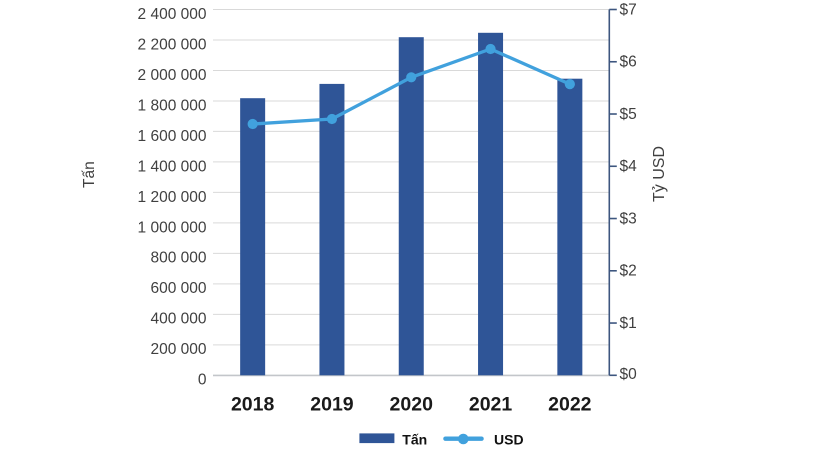 Image resolution: width=820 pixels, height=467 pixels. Describe the element at coordinates (178, 319) in the screenshot. I see `svg-text: 400 000` at that location.